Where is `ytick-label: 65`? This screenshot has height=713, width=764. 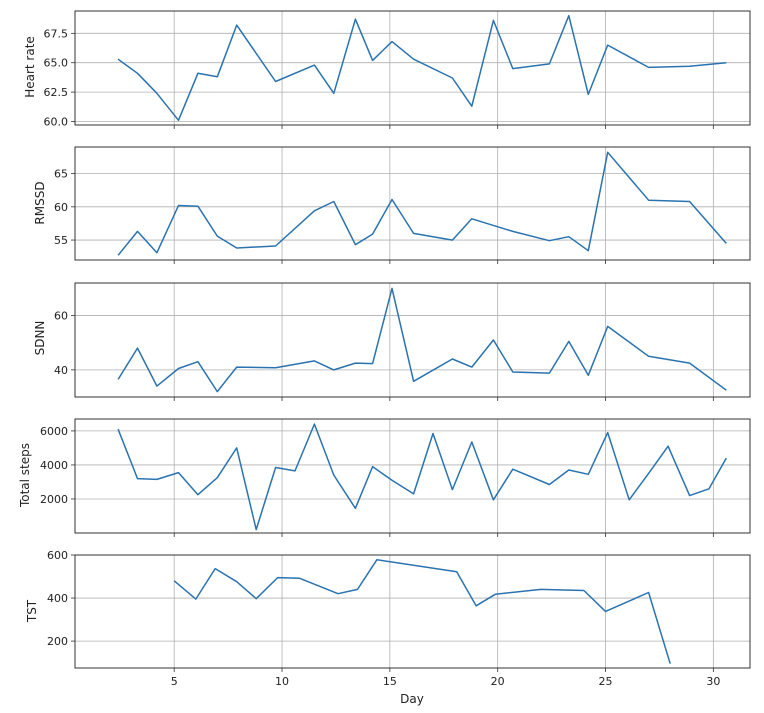
ytick-label: 65 is located at coordinates (61, 174).